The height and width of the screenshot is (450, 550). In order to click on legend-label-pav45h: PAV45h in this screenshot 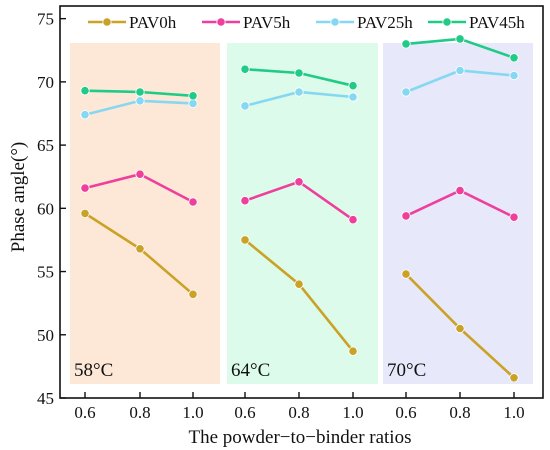, I will do `click(497, 22)`.